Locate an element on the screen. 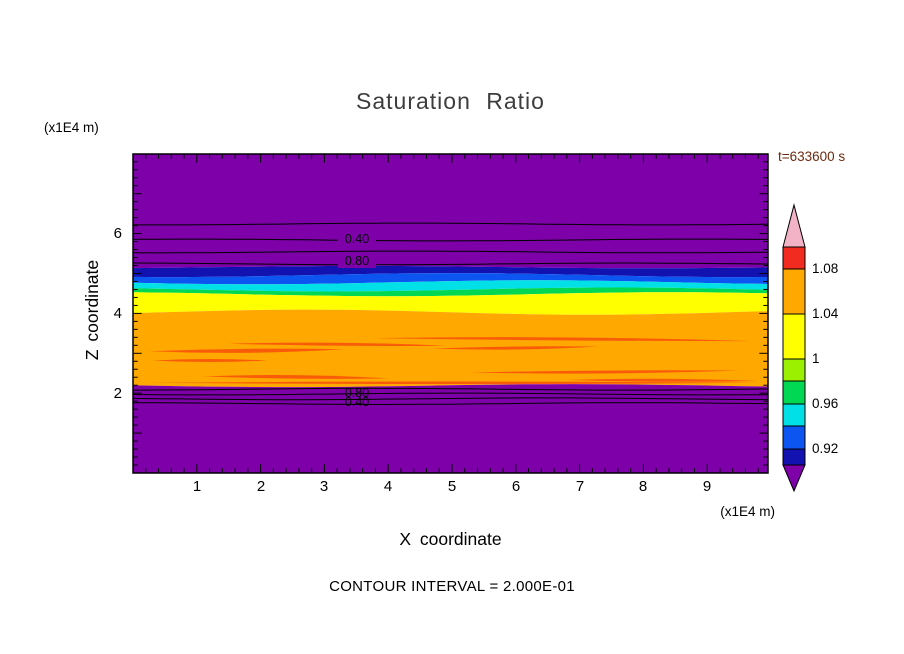 The width and height of the screenshot is (904, 654). band-blue is located at coordinates (450, 279).